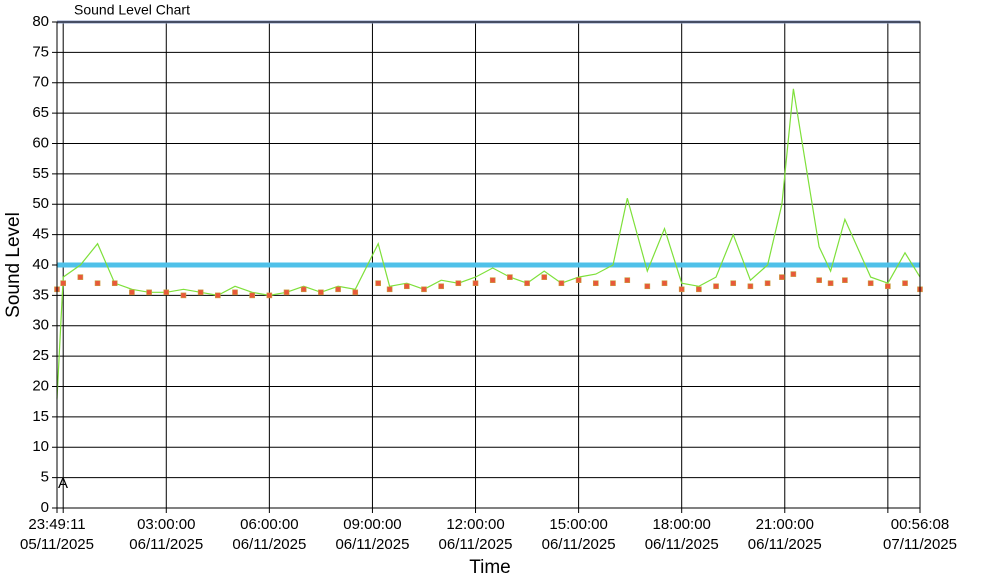  Describe the element at coordinates (40, 325) in the screenshot. I see `y-tick-label: 30` at that location.